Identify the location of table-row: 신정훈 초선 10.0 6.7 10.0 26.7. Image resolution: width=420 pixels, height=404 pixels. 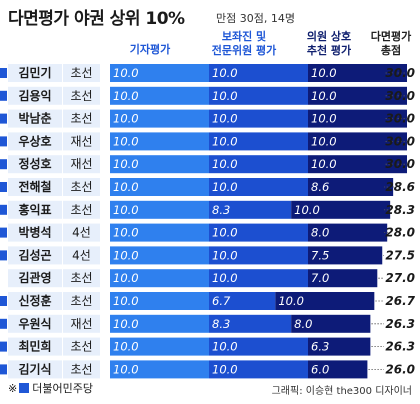
(208, 301).